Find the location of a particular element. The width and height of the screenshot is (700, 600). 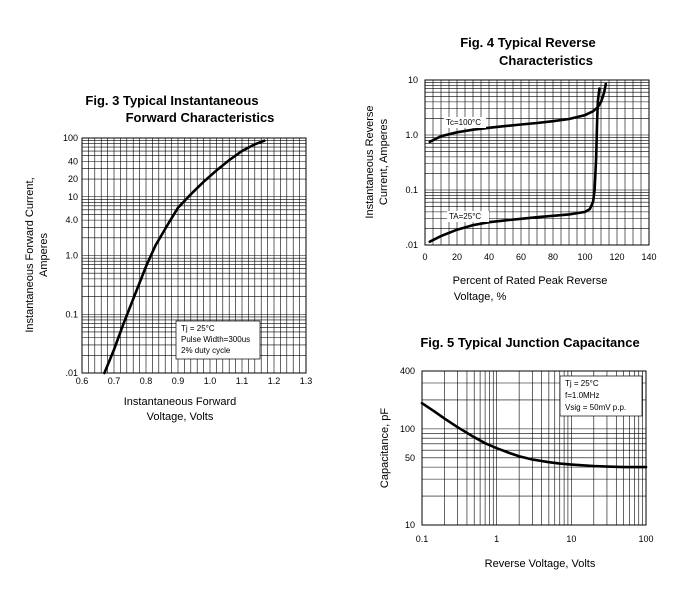

fig4-series-label: TA=25°C is located at coordinates (465, 216).